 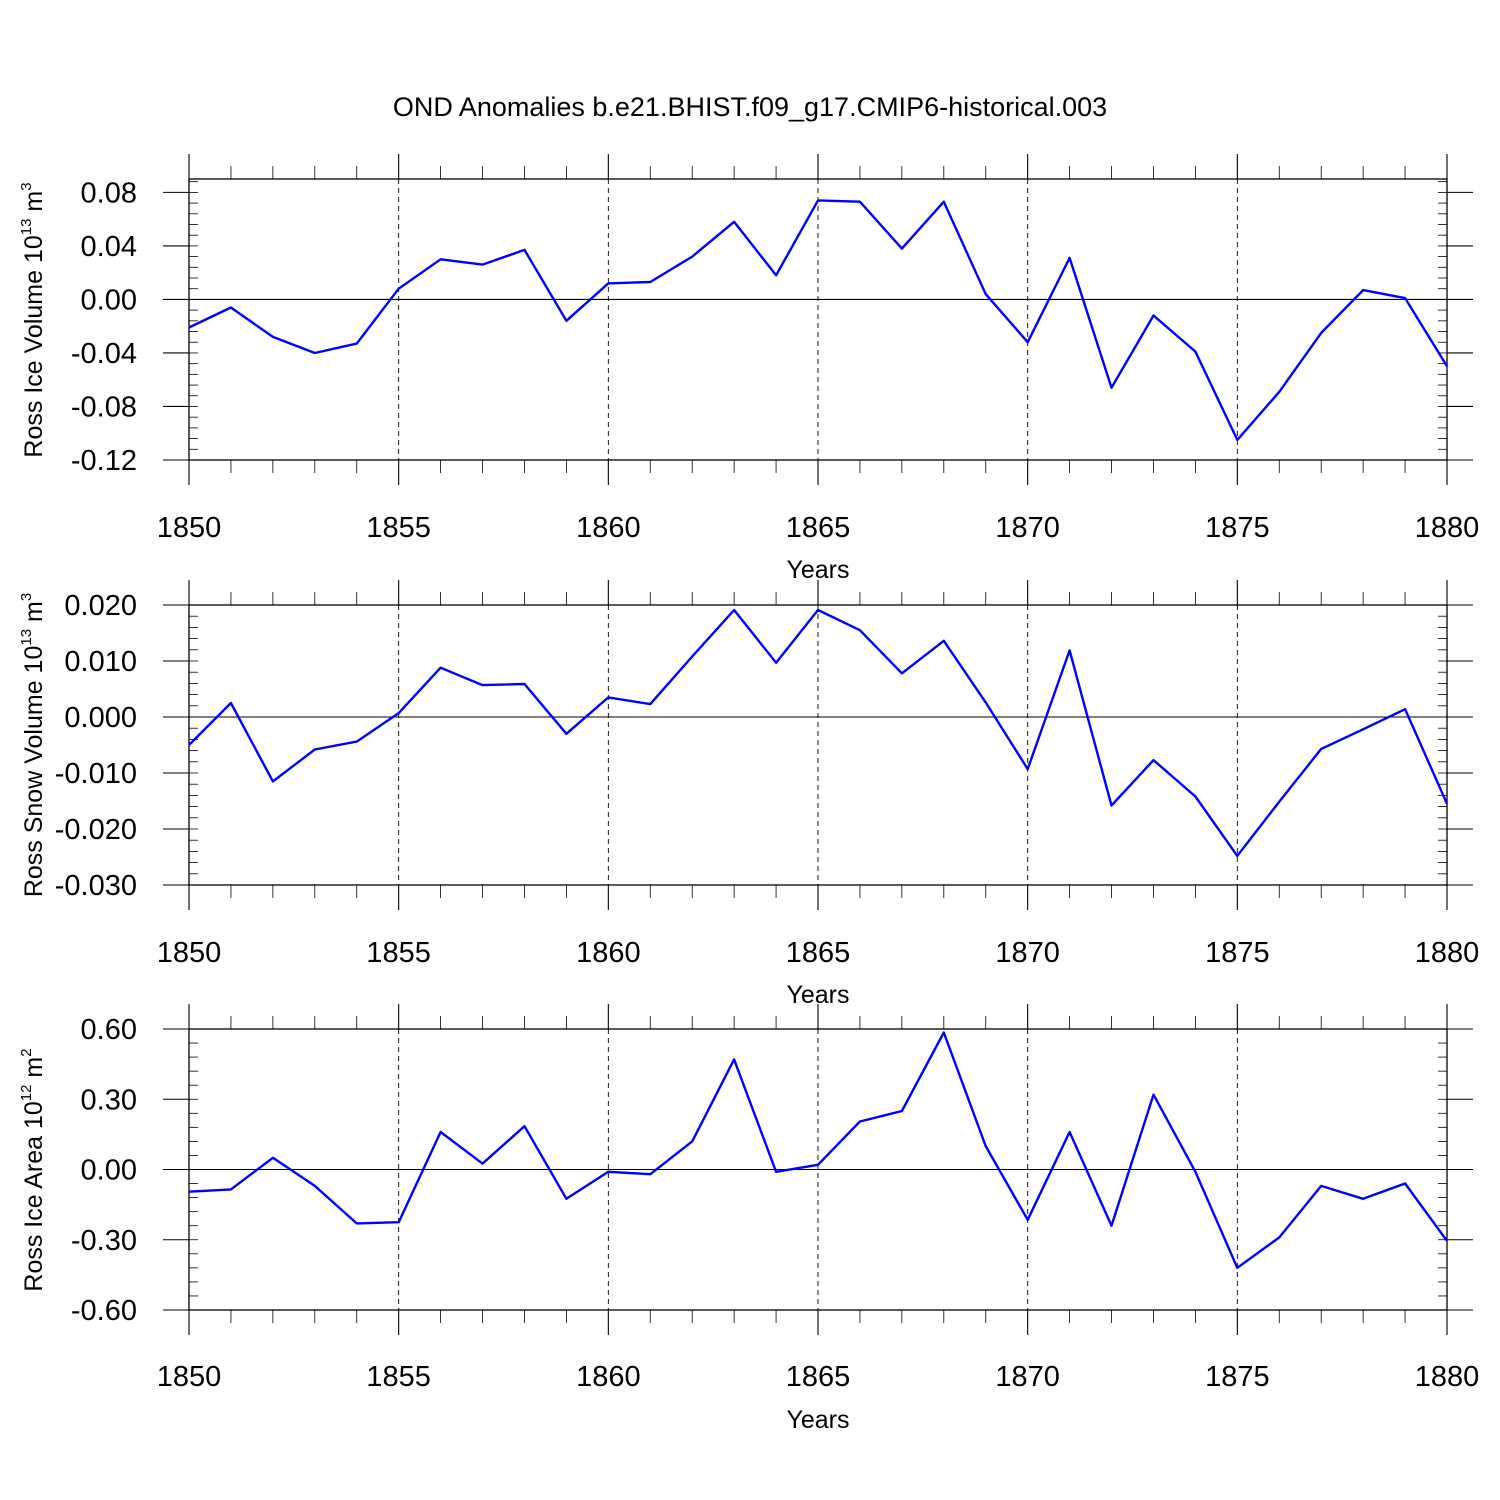 What do you see at coordinates (109, 1030) in the screenshot?
I see `y-tick-label: 0.60` at bounding box center [109, 1030].